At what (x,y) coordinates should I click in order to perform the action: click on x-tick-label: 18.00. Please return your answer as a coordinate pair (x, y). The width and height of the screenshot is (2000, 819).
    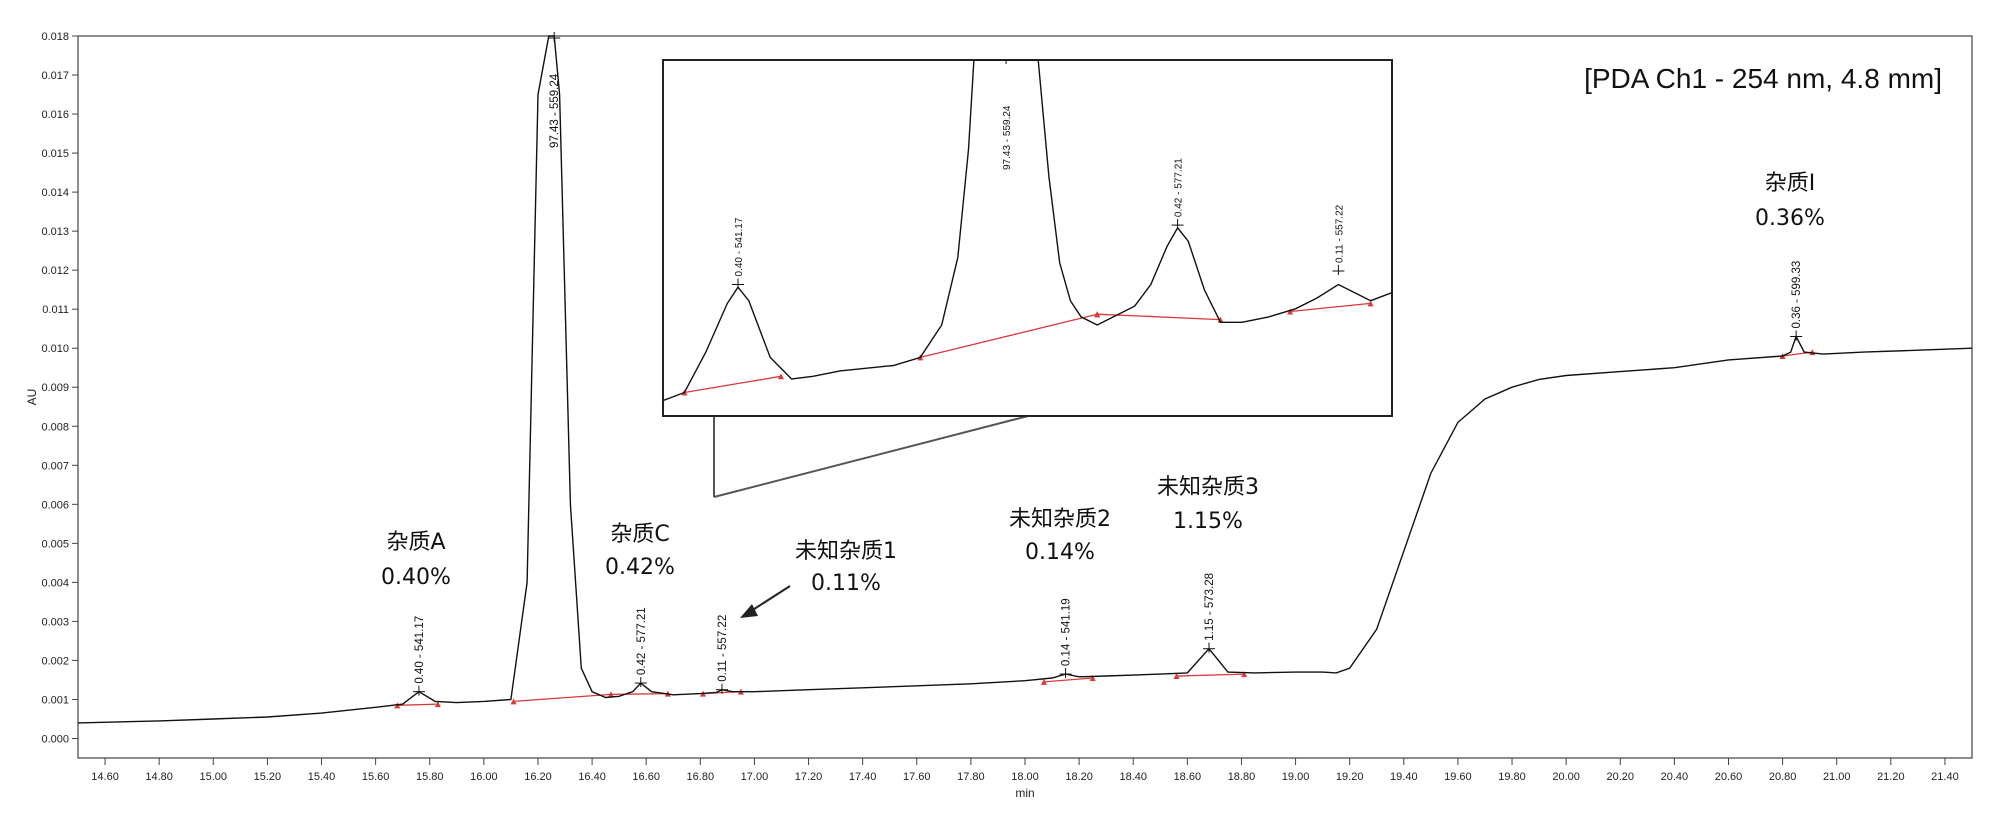
    Looking at the image, I should click on (1025, 777).